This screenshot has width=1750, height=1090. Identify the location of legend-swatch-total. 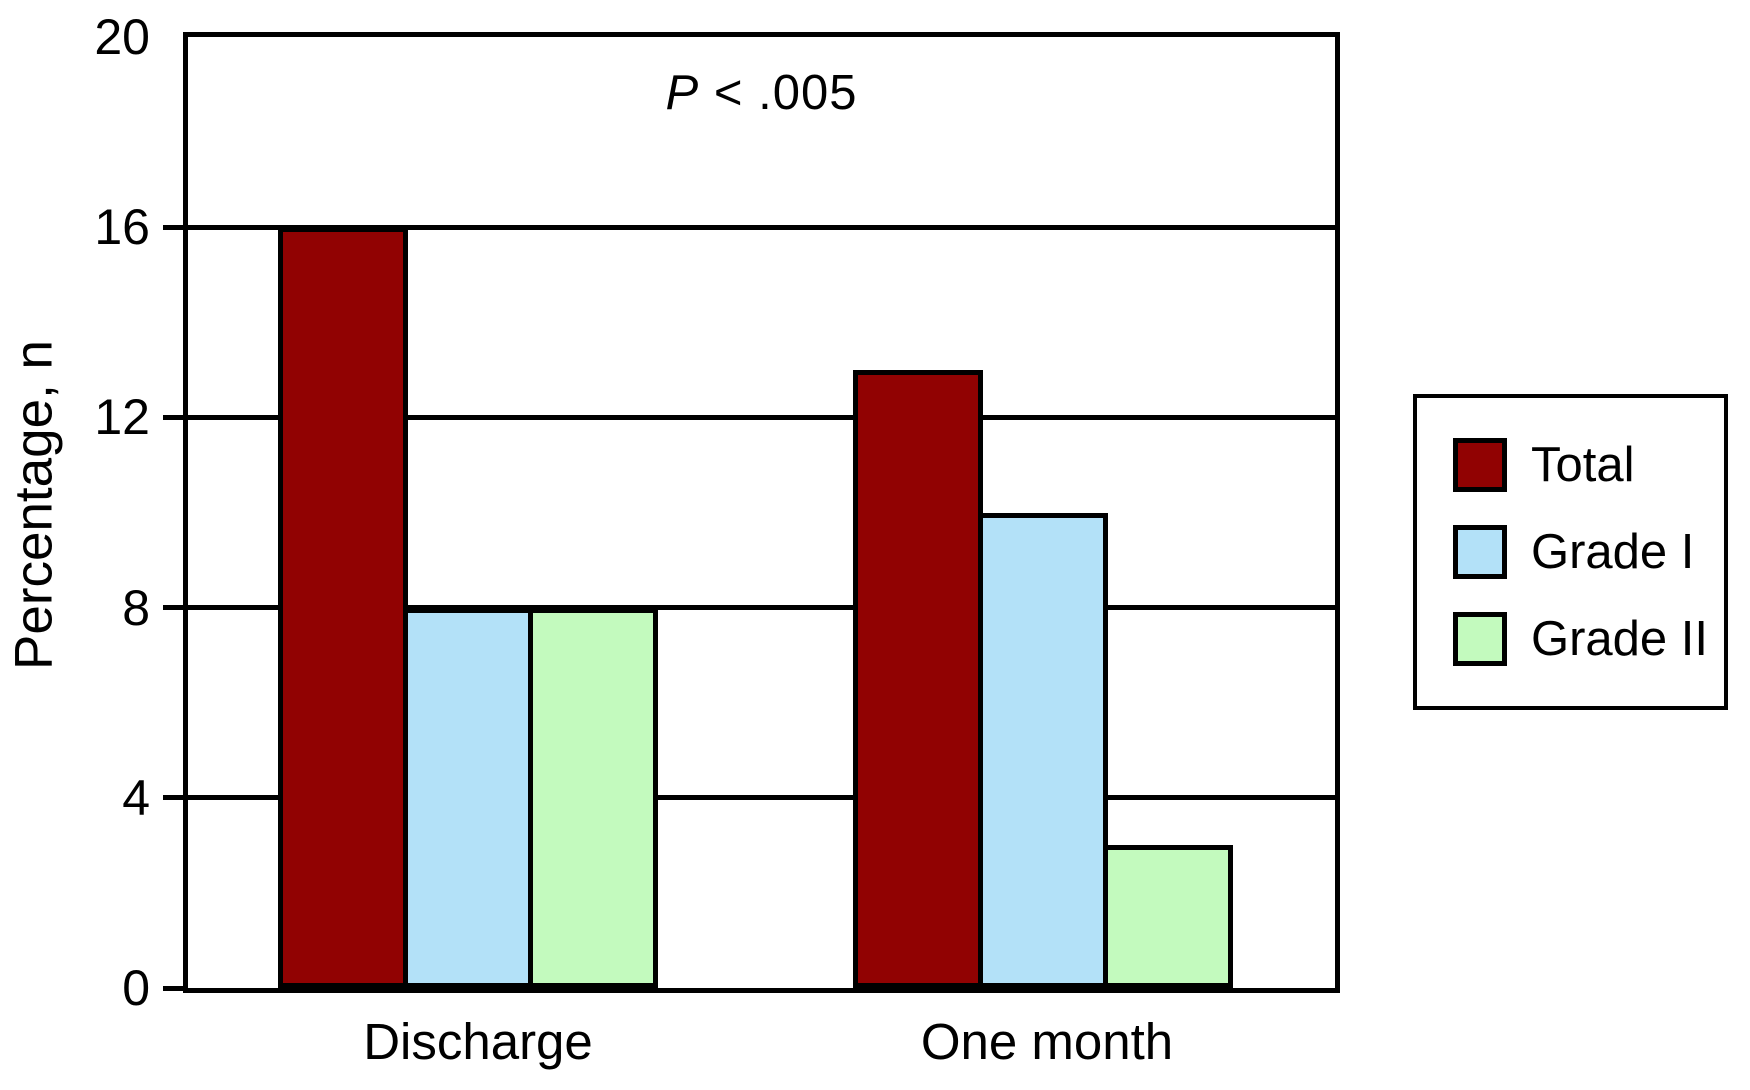
(1480, 465).